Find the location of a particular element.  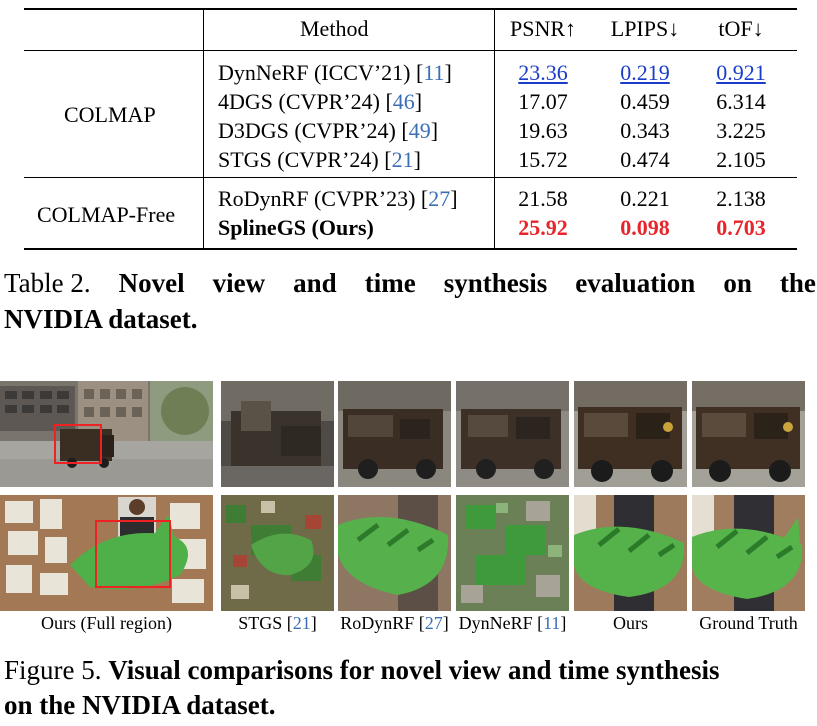

table-header-rule is located at coordinates (410, 50).